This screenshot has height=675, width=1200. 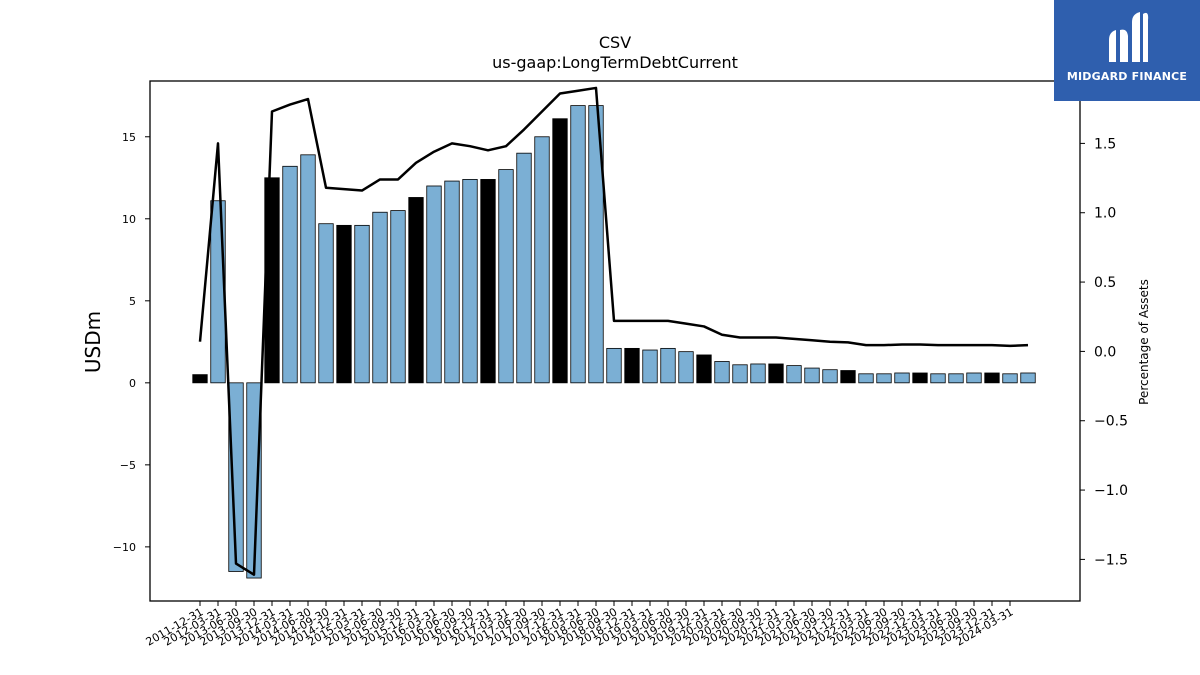 I want to click on y-axis-left: −10 −5 0 5 10 15, so click(x=131, y=342).